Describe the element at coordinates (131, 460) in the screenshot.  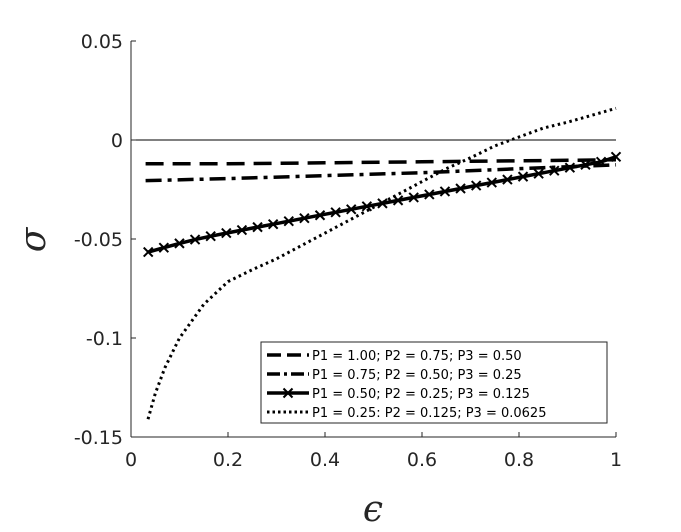
I see `x-tick-label: 0` at that location.